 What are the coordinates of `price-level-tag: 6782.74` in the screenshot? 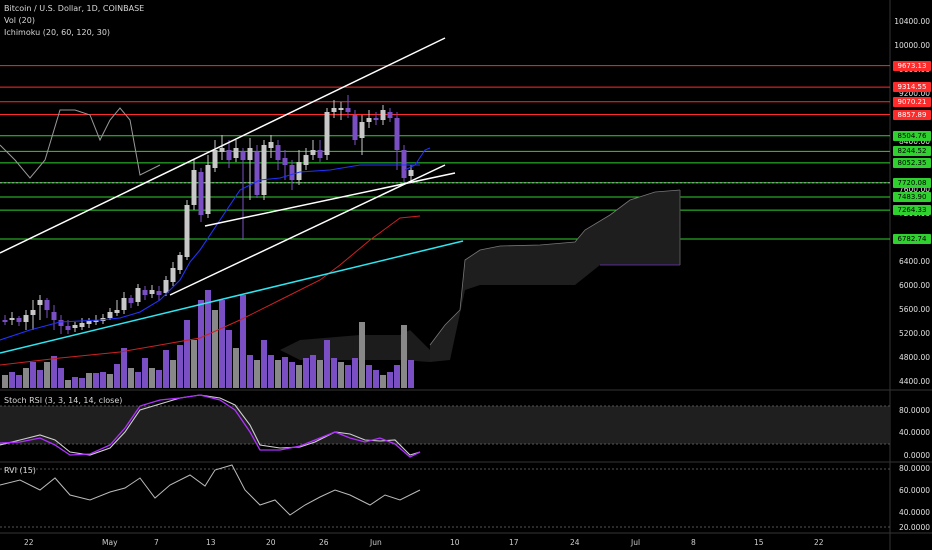 It's located at (912, 239).